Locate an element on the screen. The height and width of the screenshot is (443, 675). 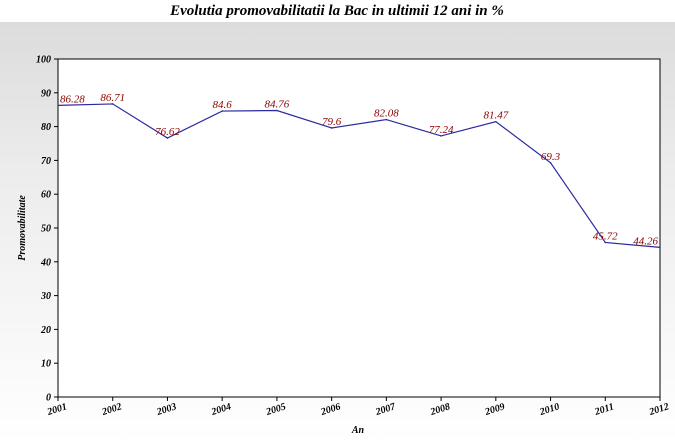
data-label: 69.3 is located at coordinates (551, 157).